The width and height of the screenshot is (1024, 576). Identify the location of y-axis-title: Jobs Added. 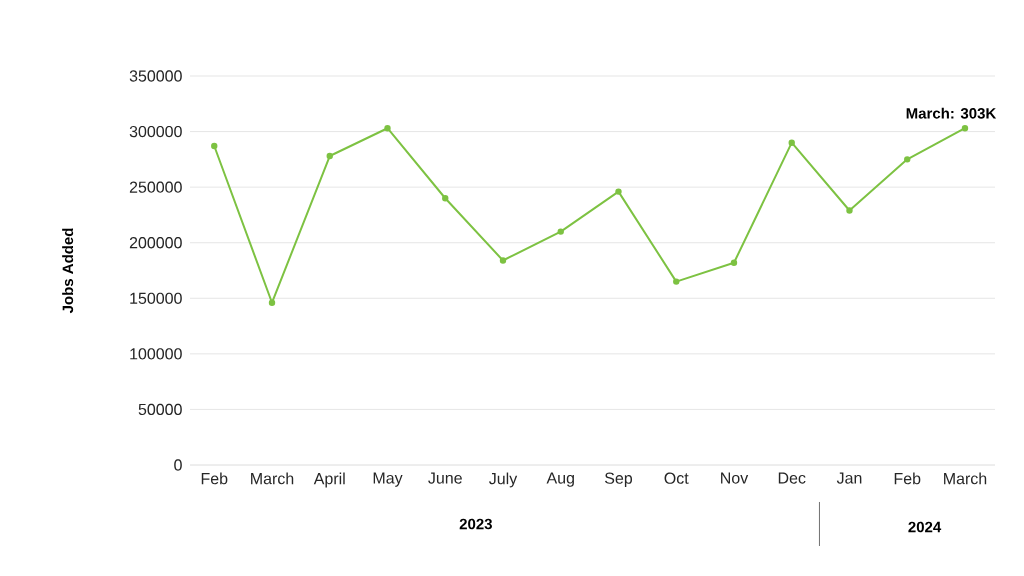
(68, 271).